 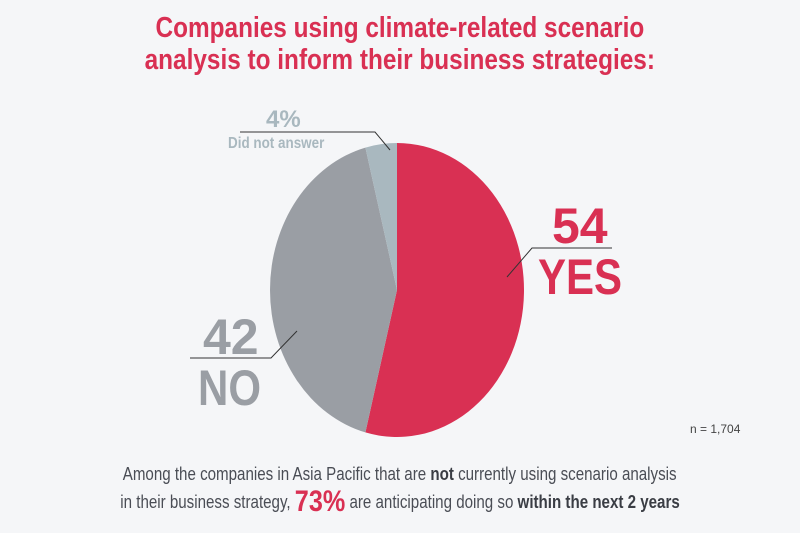 I want to click on footer-line1-bold: not, so click(x=442, y=474).